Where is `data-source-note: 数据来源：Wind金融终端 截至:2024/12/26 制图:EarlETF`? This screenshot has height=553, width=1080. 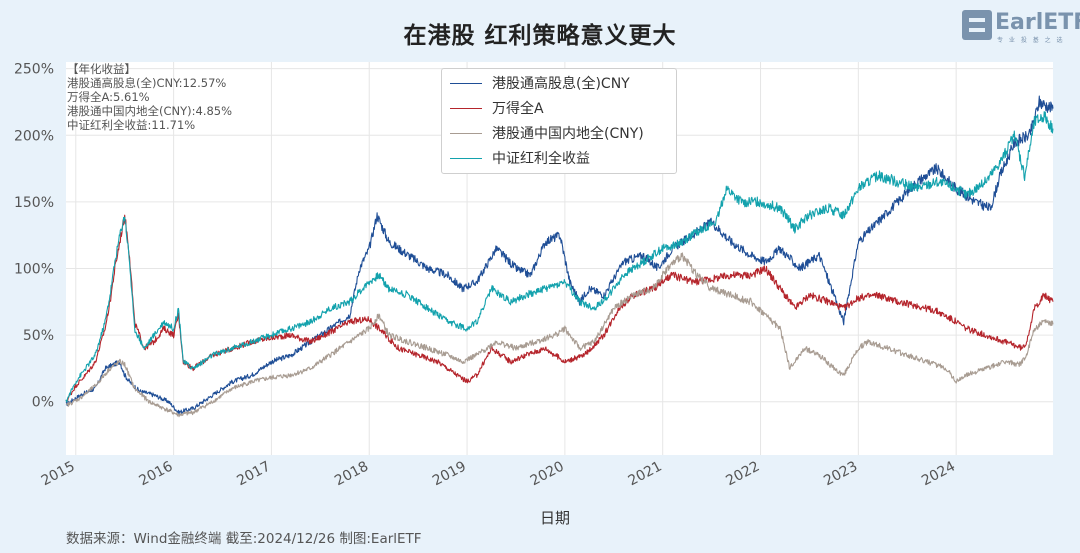
data-source-note: 数据来源：Wind金融终端 截至:2024/12/26 制图:EarlETF is located at coordinates (244, 539).